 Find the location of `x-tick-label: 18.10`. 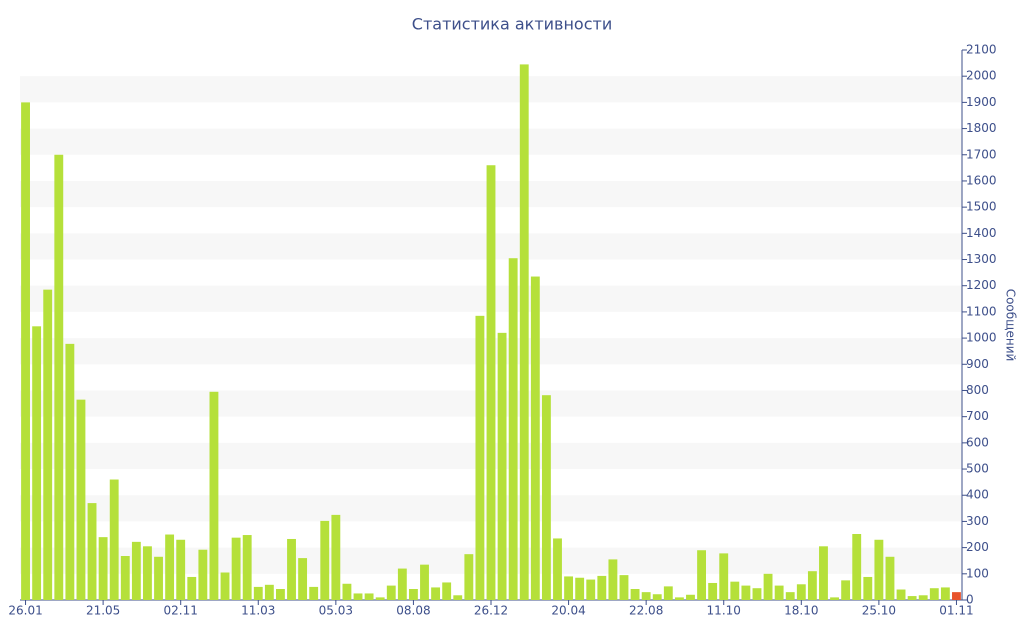

x-tick-label: 18.10 is located at coordinates (801, 611).